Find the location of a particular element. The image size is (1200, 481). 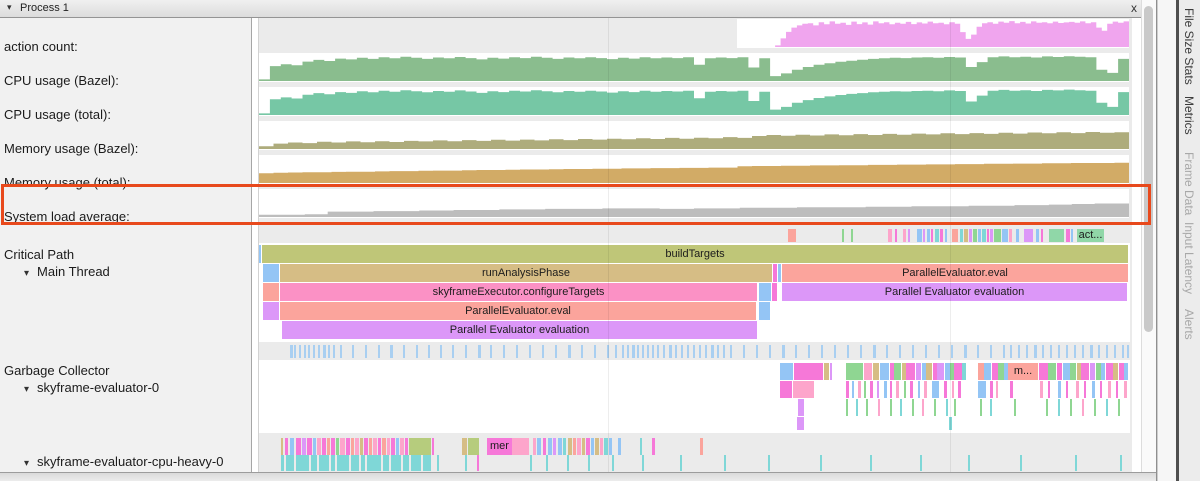

memory-usage-total-chart is located at coordinates (694, 169).